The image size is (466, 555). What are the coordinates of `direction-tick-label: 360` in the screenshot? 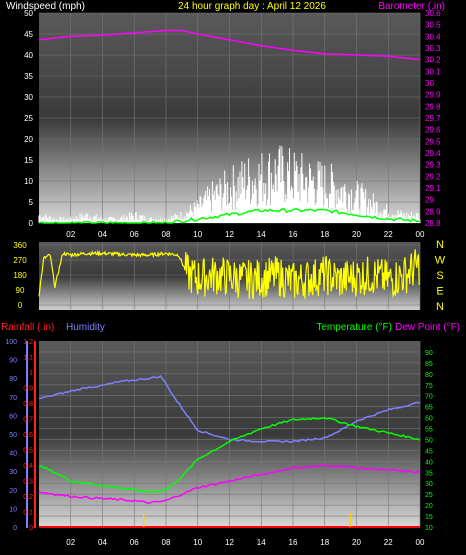 It's located at (20, 245).